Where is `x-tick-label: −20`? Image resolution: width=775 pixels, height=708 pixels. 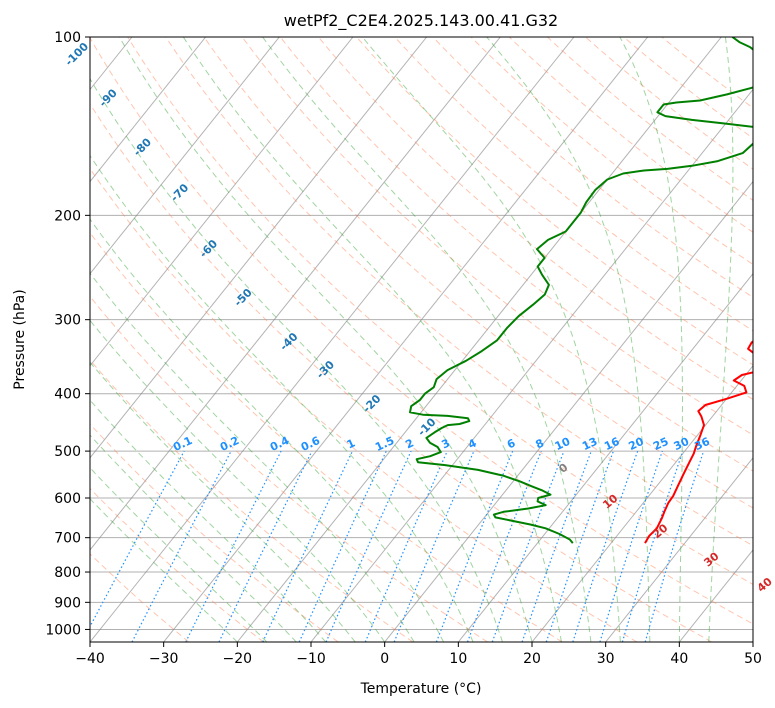 x-tick-label: −20 is located at coordinates (238, 659).